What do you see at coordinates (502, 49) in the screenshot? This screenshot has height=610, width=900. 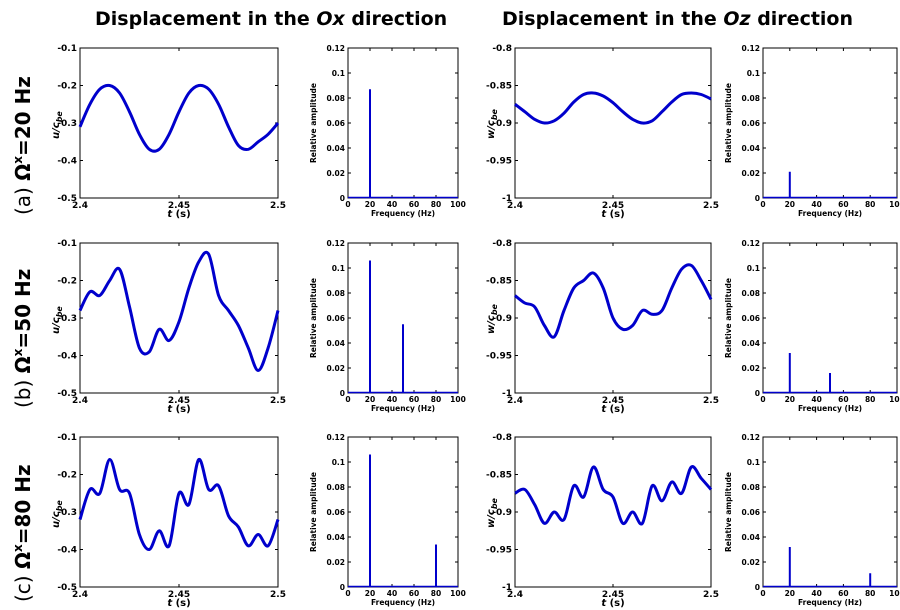 I see `y-tick-label: -0.8` at bounding box center [502, 49].